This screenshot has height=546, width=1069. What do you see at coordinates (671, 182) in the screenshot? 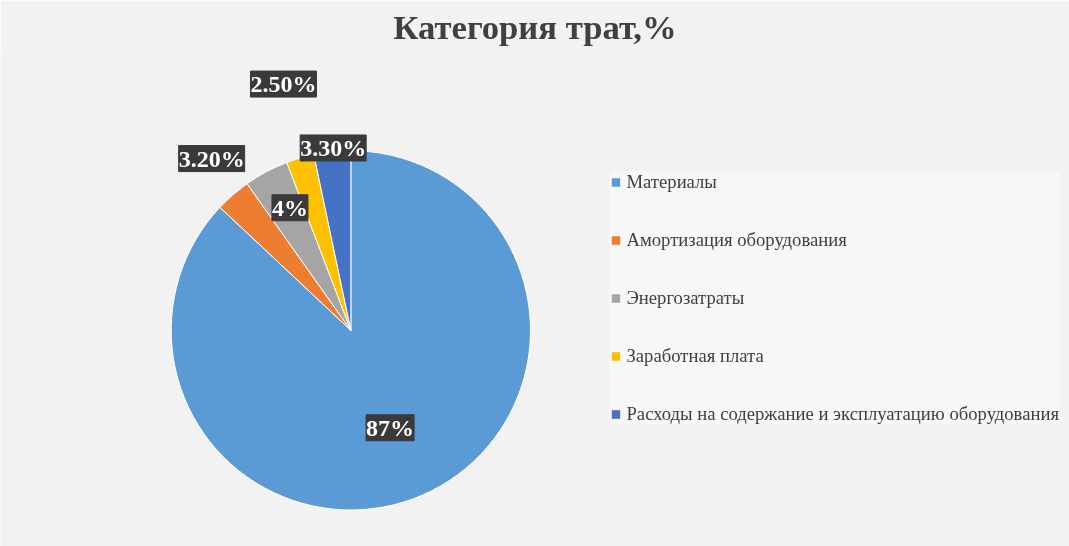
I see `legend-label: Материалы` at bounding box center [671, 182].